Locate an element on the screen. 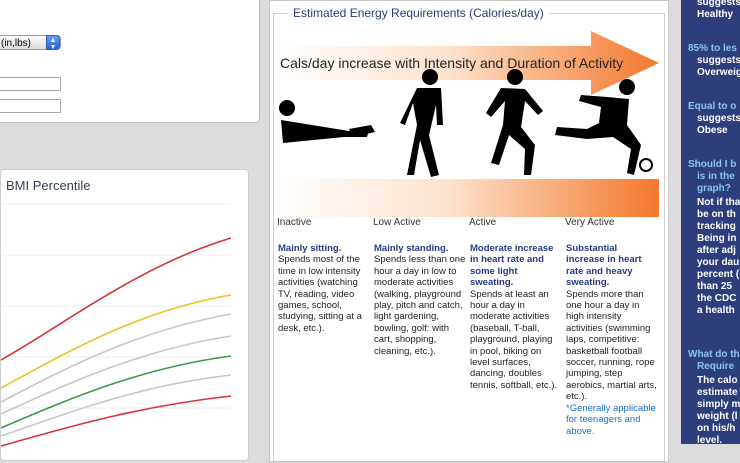 This screenshot has width=740, height=463. level-head: Mainly standing. is located at coordinates (411, 248).